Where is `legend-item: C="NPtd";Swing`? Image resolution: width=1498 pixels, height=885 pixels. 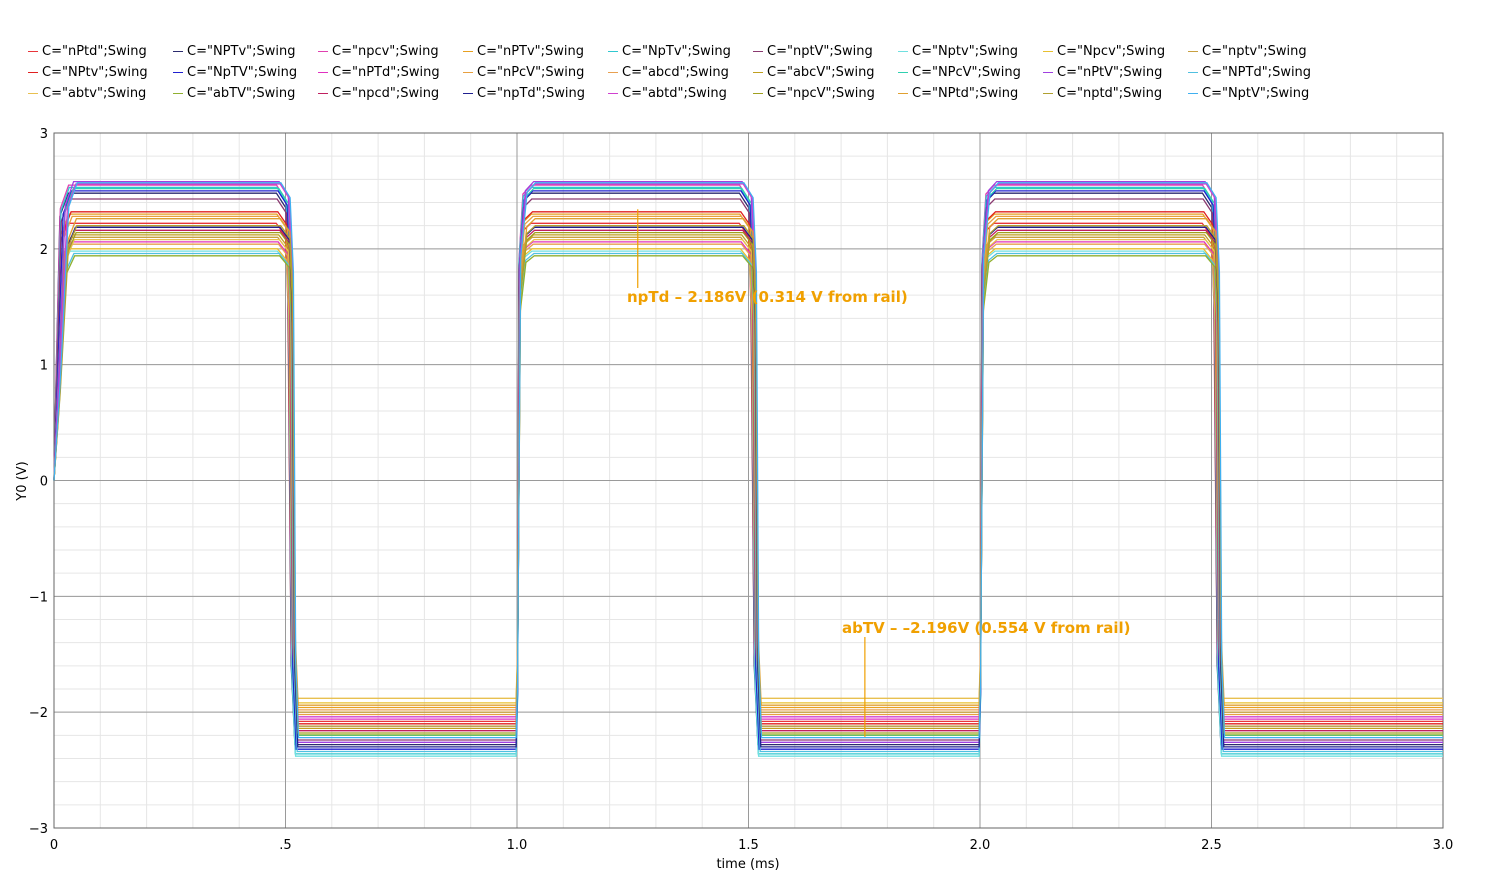 legend-item: C="NPtd";Swing is located at coordinates (958, 93).